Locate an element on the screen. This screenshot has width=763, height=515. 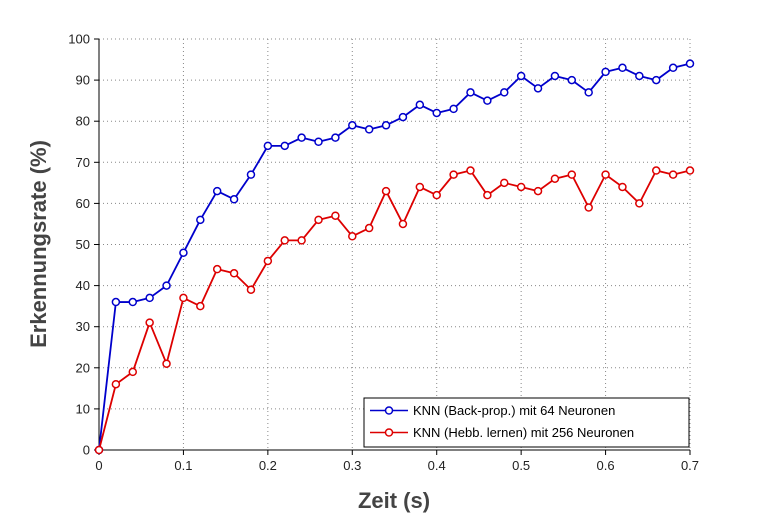
y-tick-label: 50 is located at coordinates (83, 244).